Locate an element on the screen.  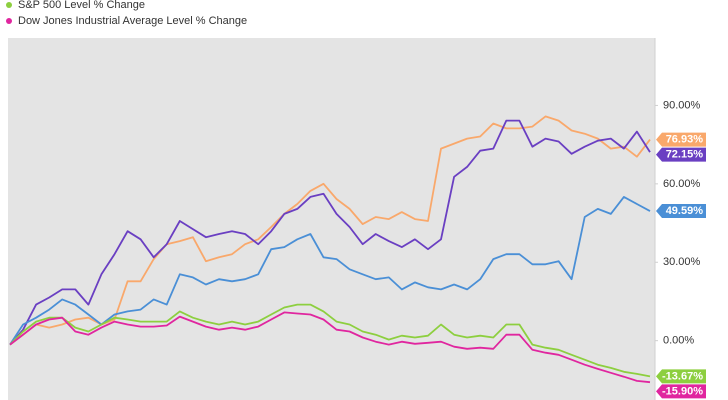
end-label-text: -15.90% is located at coordinates (682, 391).